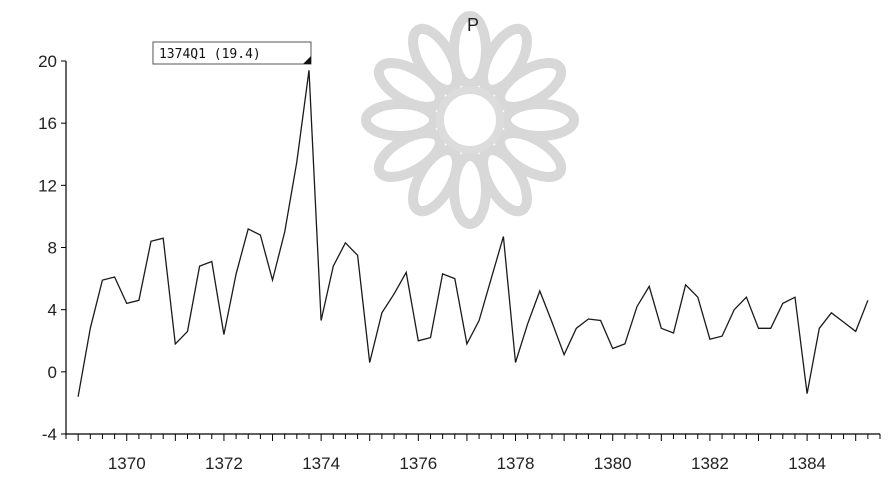 The height and width of the screenshot is (489, 894). I want to click on watermark-core, so click(470, 120).